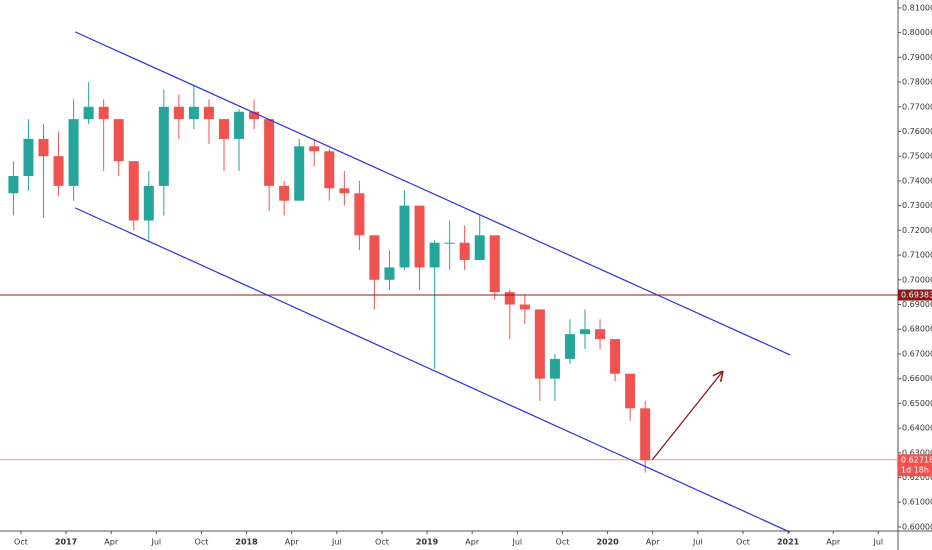 This screenshot has height=550, width=932. I want to click on y-tick-label: 0.69000, so click(917, 304).